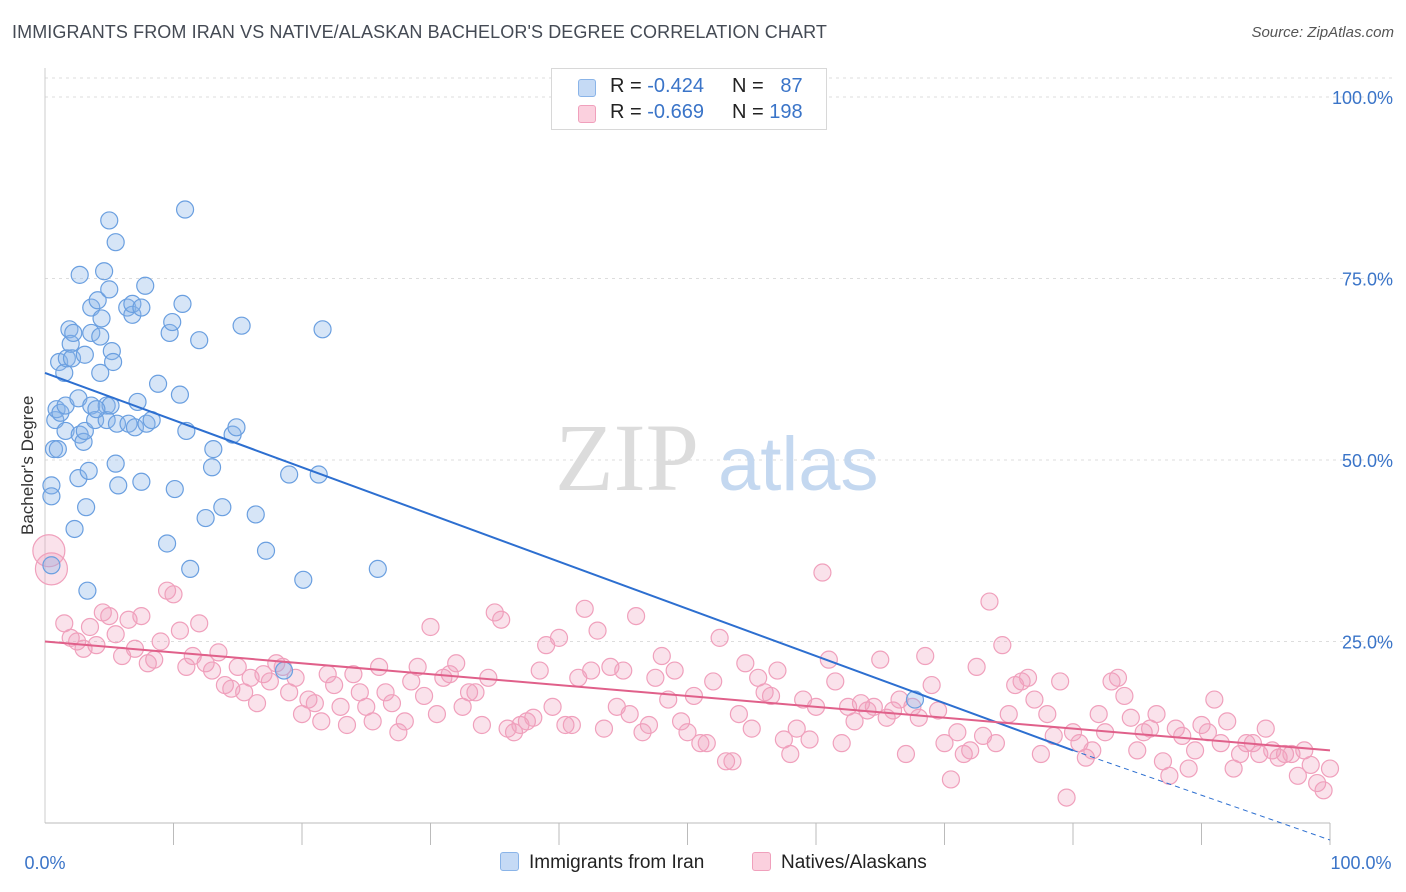 The height and width of the screenshot is (892, 1406). What do you see at coordinates (689, 99) in the screenshot?
I see `correlation-legend: R = -0.424 N = 87 R = -0.669 N = 198` at bounding box center [689, 99].